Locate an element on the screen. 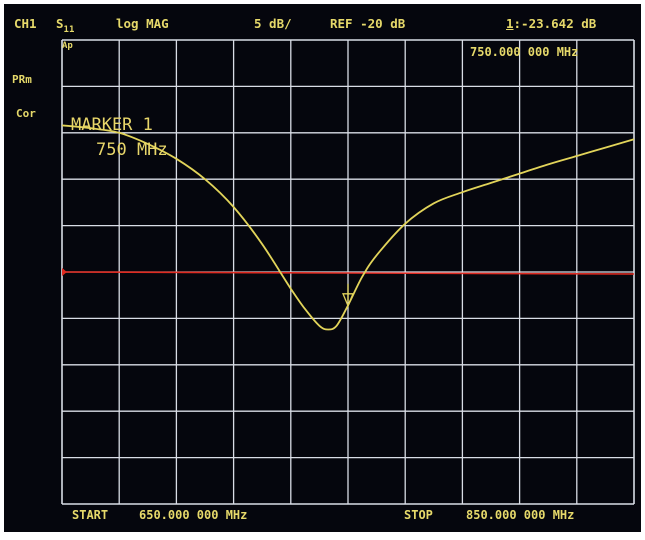  parameter-label: S11 is located at coordinates (65, 25).